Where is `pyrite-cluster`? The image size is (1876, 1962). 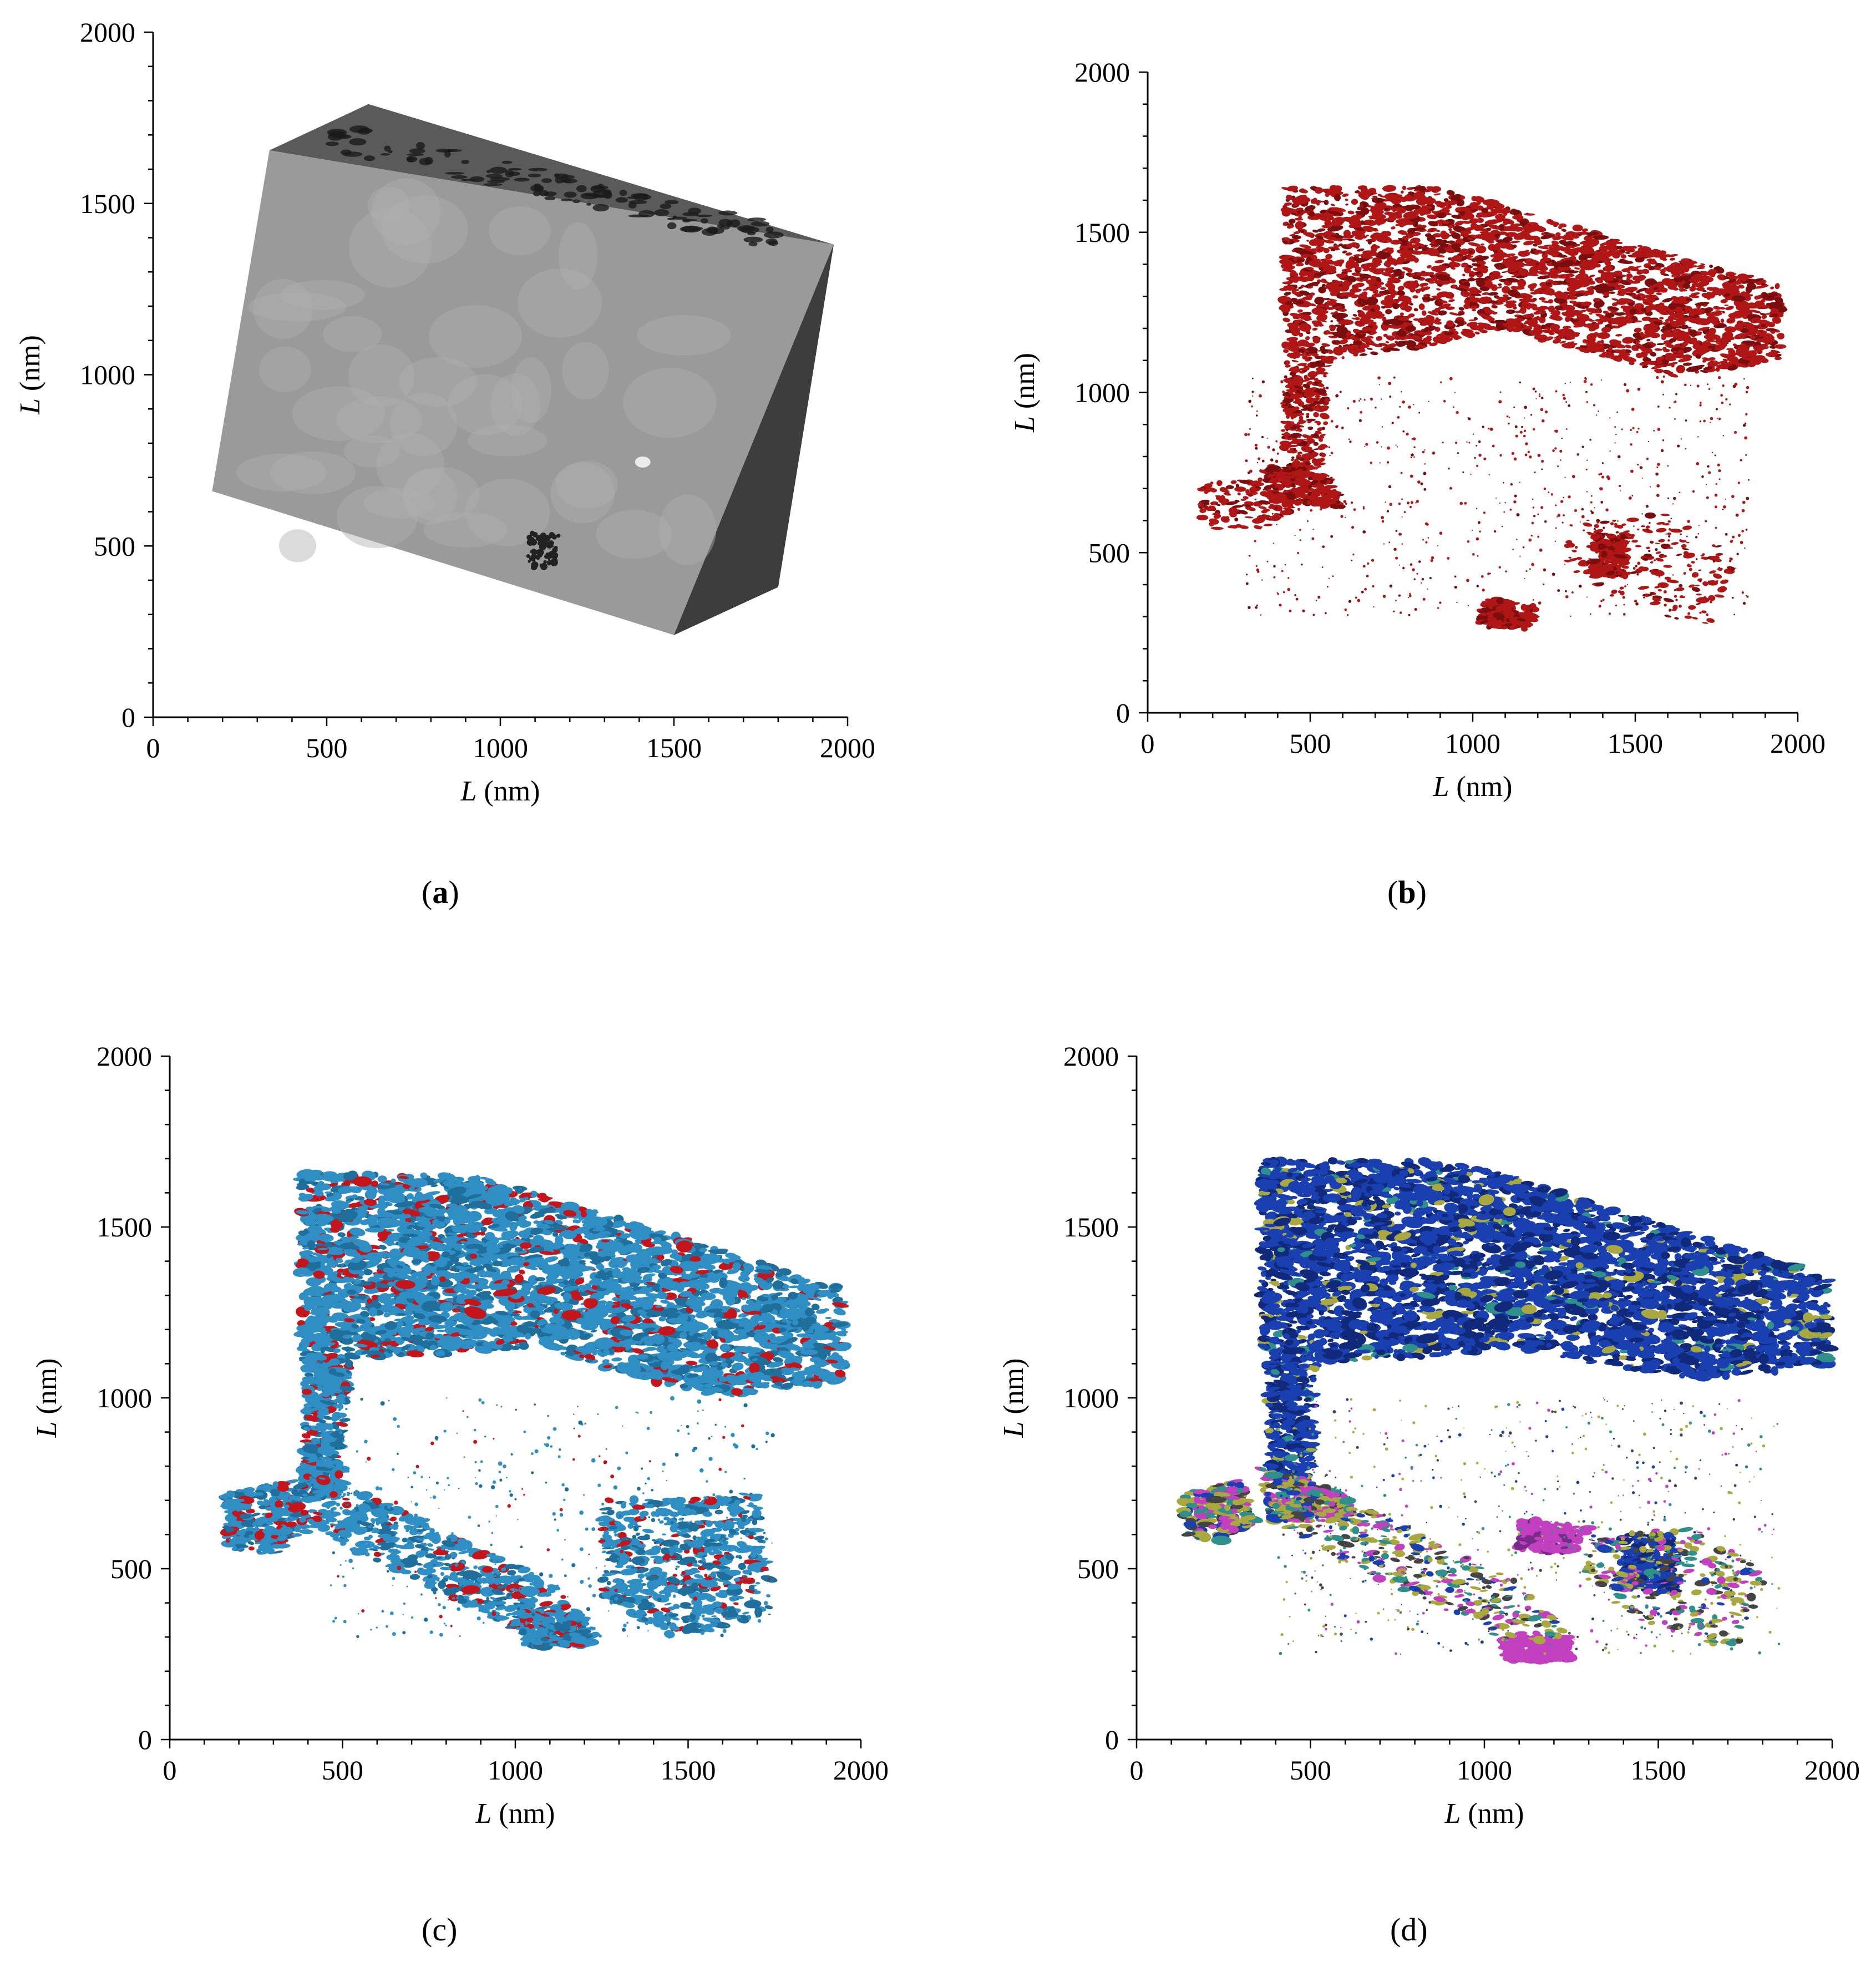
pyrite-cluster is located at coordinates (535, 535).